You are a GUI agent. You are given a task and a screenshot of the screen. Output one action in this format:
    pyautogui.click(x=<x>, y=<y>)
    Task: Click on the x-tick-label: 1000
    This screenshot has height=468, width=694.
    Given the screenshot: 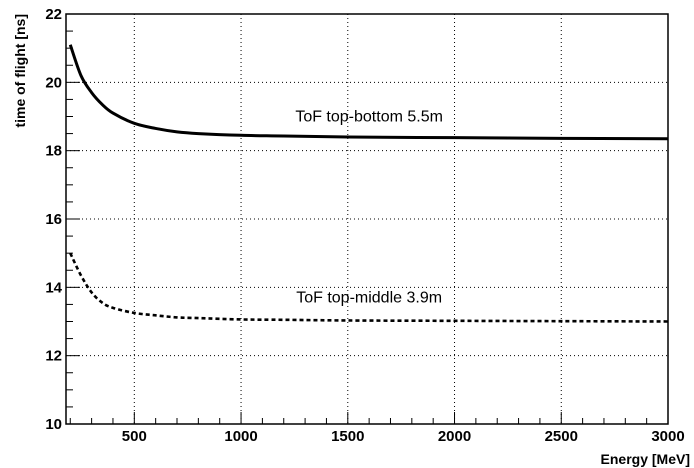 What is the action you would take?
    pyautogui.click(x=240, y=436)
    